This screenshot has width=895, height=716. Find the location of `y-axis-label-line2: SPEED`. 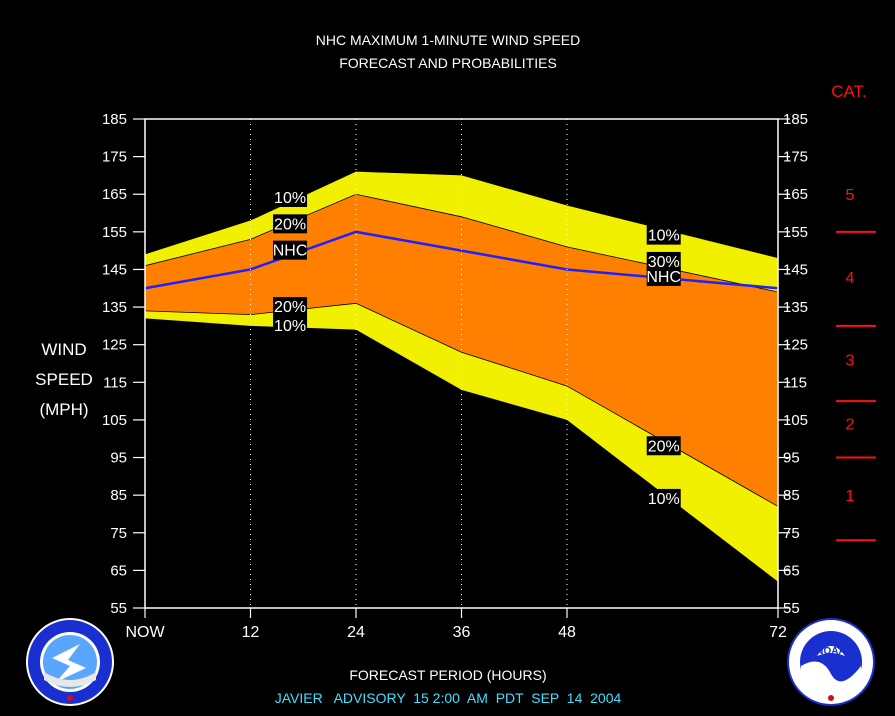

y-axis-label-line2: SPEED is located at coordinates (64, 379).